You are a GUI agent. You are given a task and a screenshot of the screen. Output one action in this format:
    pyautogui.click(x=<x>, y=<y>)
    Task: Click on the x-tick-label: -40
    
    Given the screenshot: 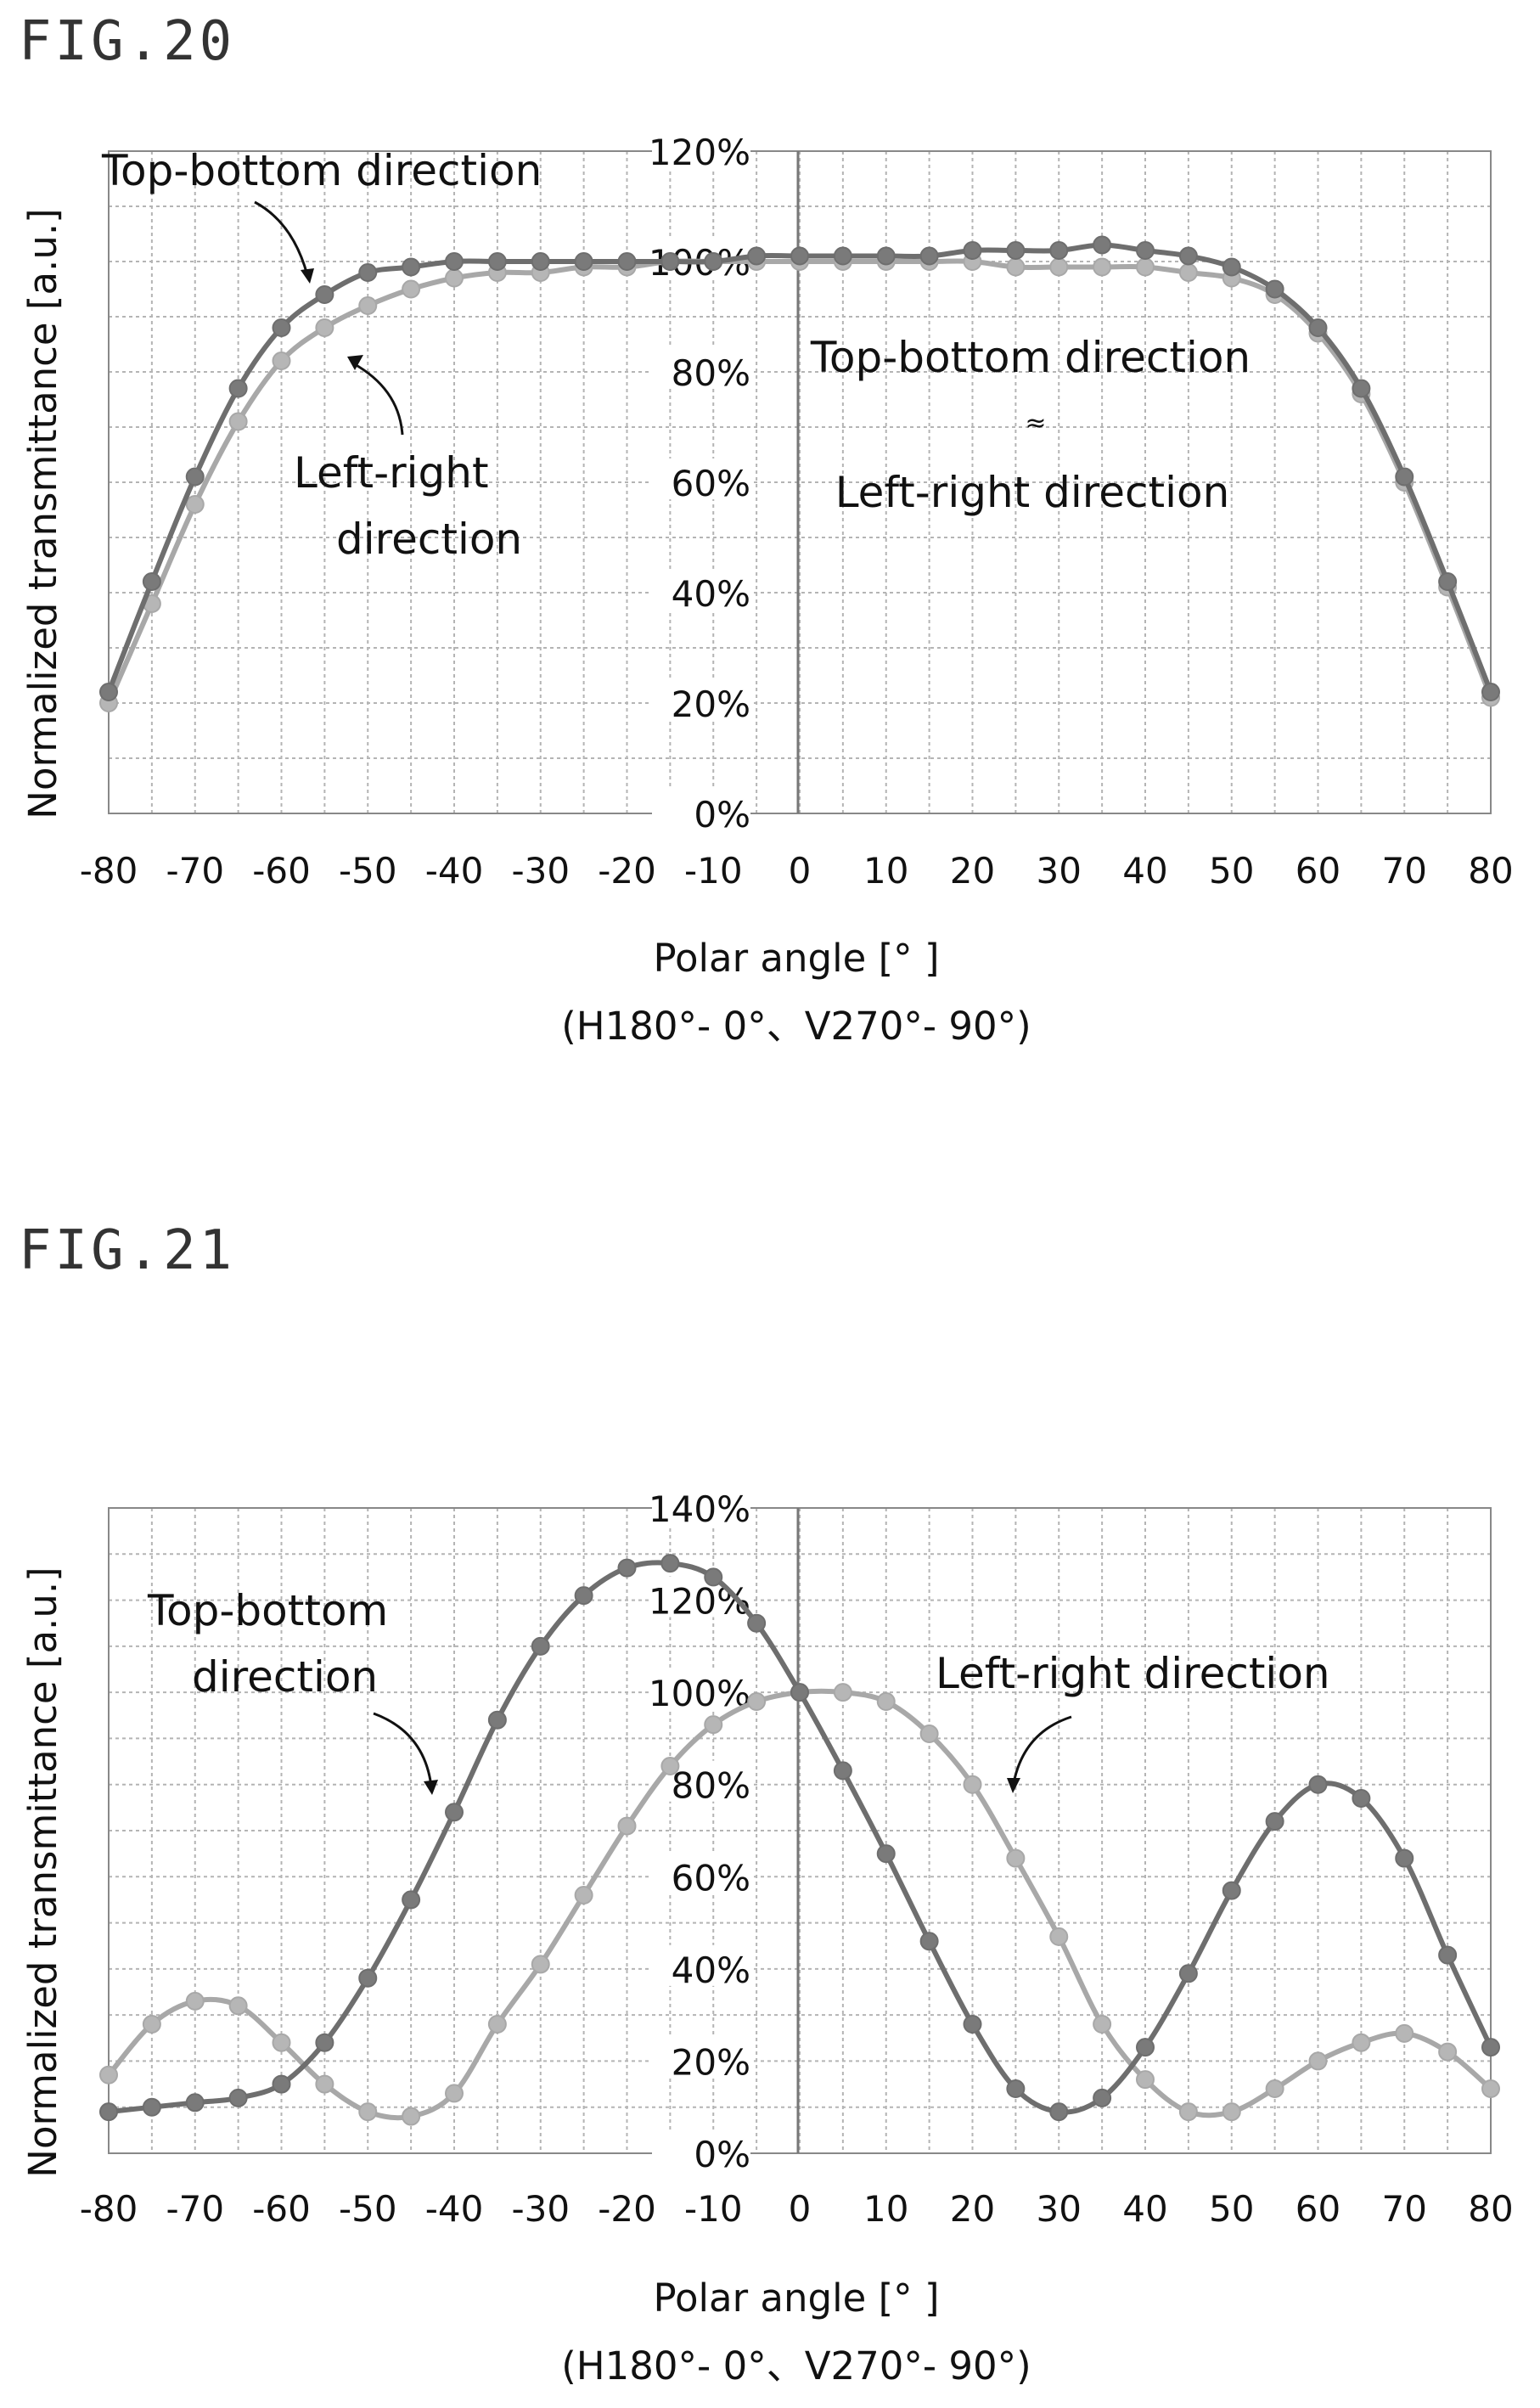 What is the action you would take?
    pyautogui.click(x=454, y=2209)
    